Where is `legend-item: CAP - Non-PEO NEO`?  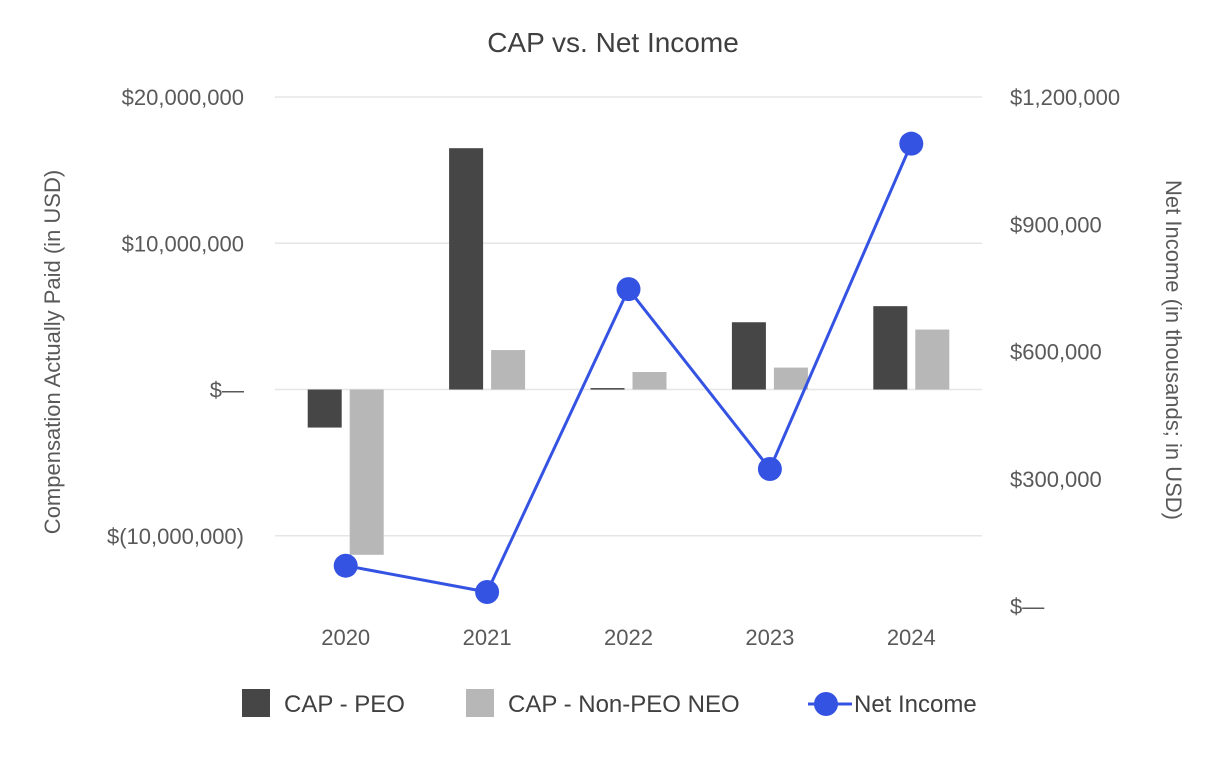 legend-item: CAP - Non-PEO NEO is located at coordinates (603, 703).